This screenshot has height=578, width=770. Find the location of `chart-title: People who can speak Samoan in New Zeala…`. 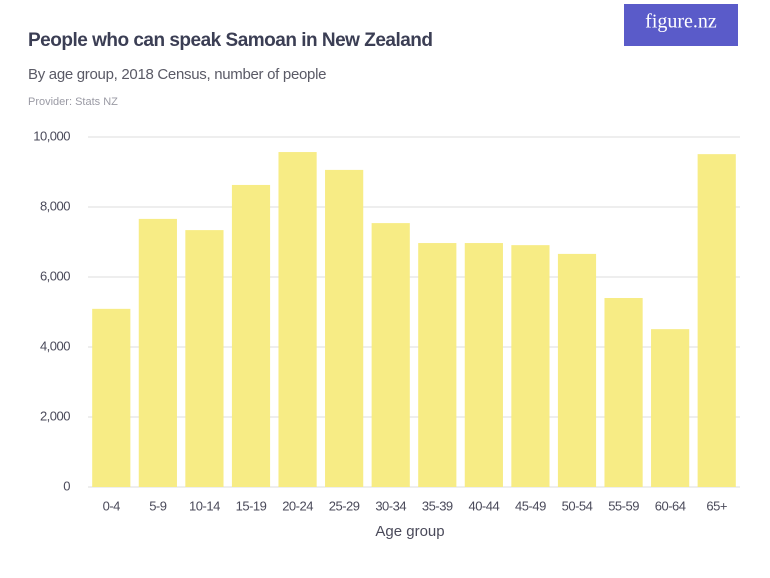

chart-title: People who can speak Samoan in New Zeala… is located at coordinates (230, 40).